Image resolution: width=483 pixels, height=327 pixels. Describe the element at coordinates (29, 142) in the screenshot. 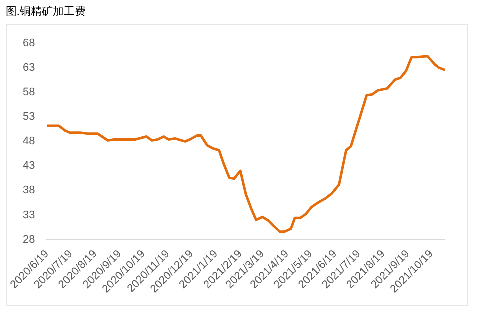

I see `y-tick-label: 48` at that location.